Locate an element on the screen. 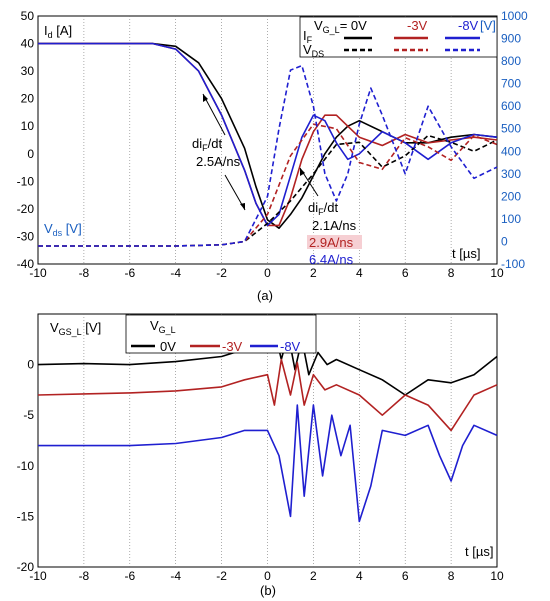  chart-a-x-tick-label: 6 is located at coordinates (405, 273).